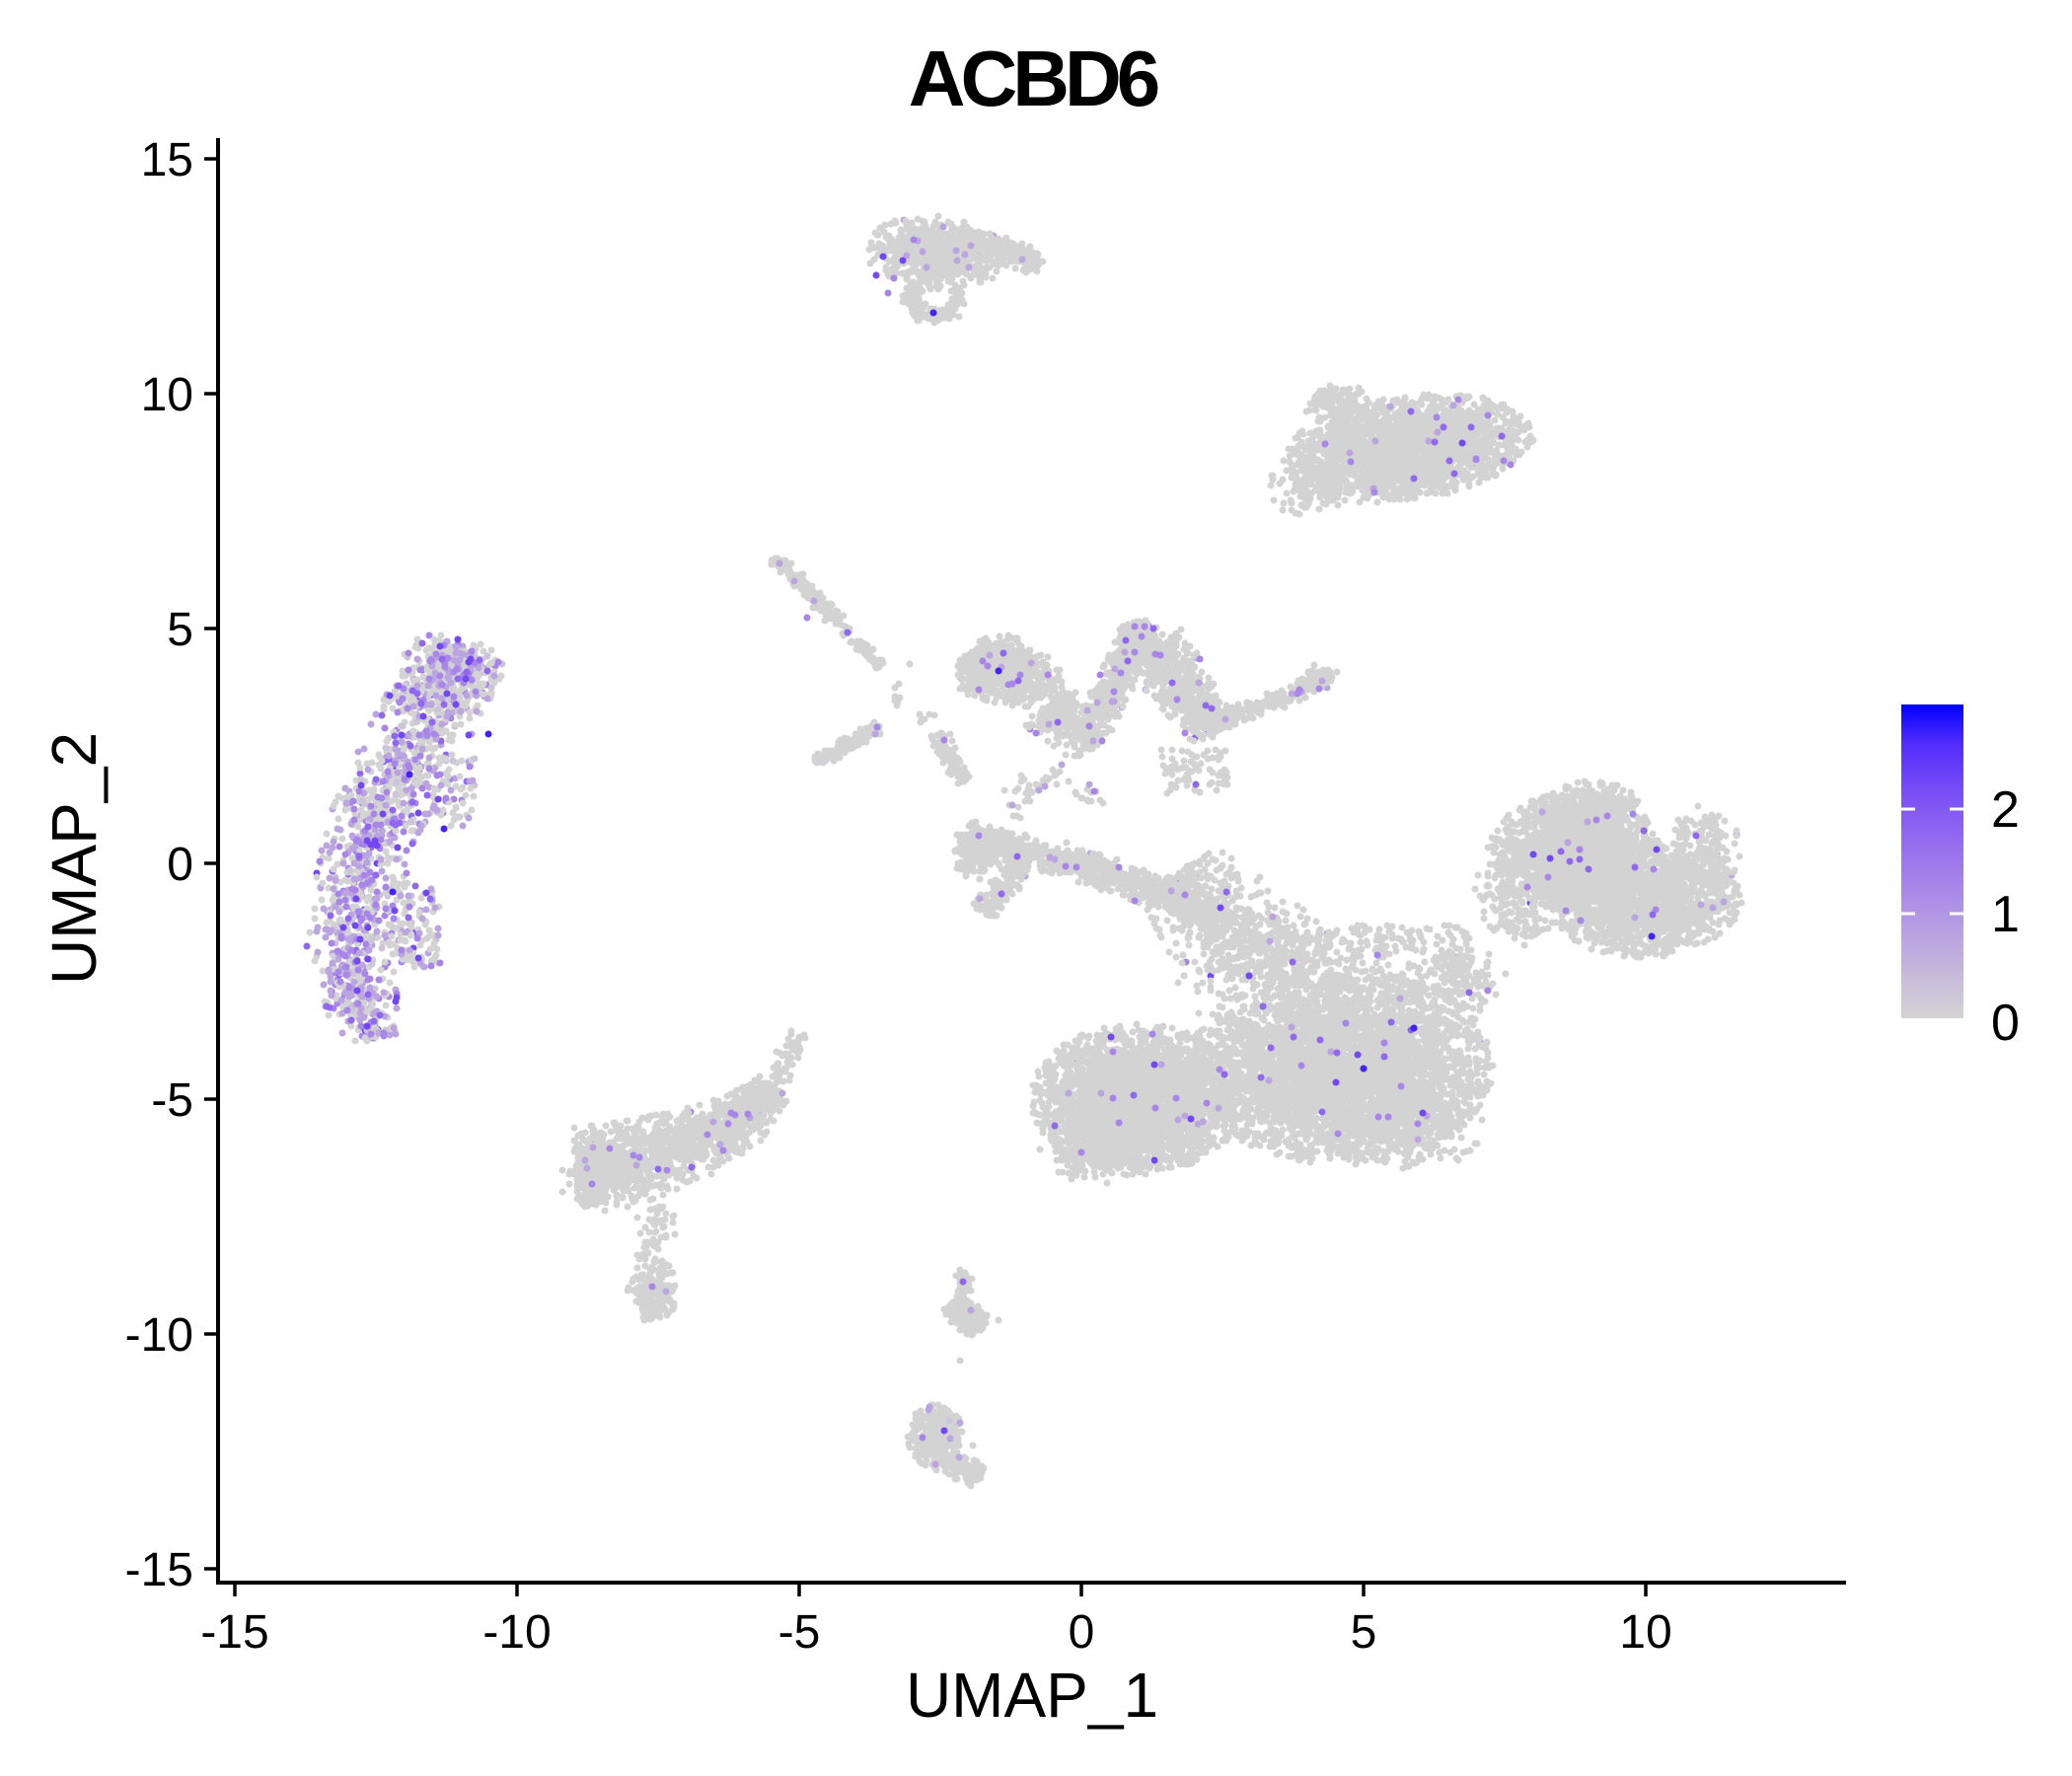 The width and height of the screenshot is (2072, 1776). What do you see at coordinates (1032, 1696) in the screenshot?
I see `svg-text: UMAP_1` at bounding box center [1032, 1696].